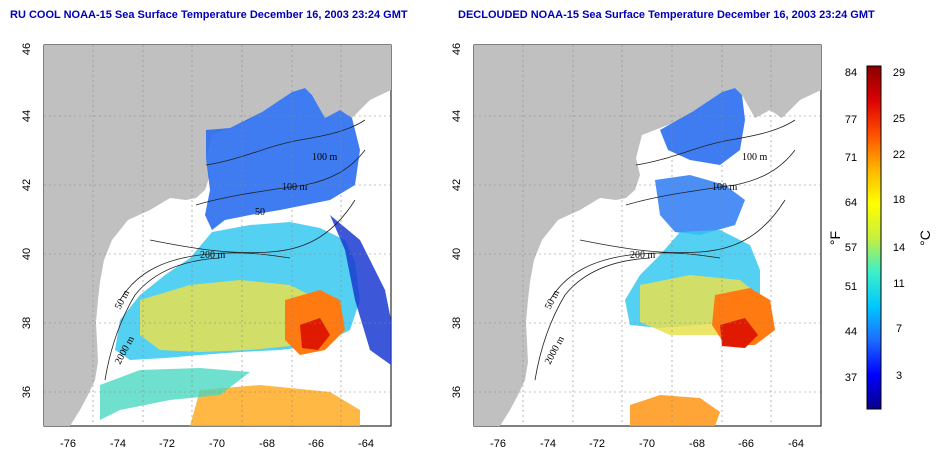 Image resolution: width=950 pixels, height=475 pixels. I want to click on panel1-x-tick: -68, so click(267, 444).